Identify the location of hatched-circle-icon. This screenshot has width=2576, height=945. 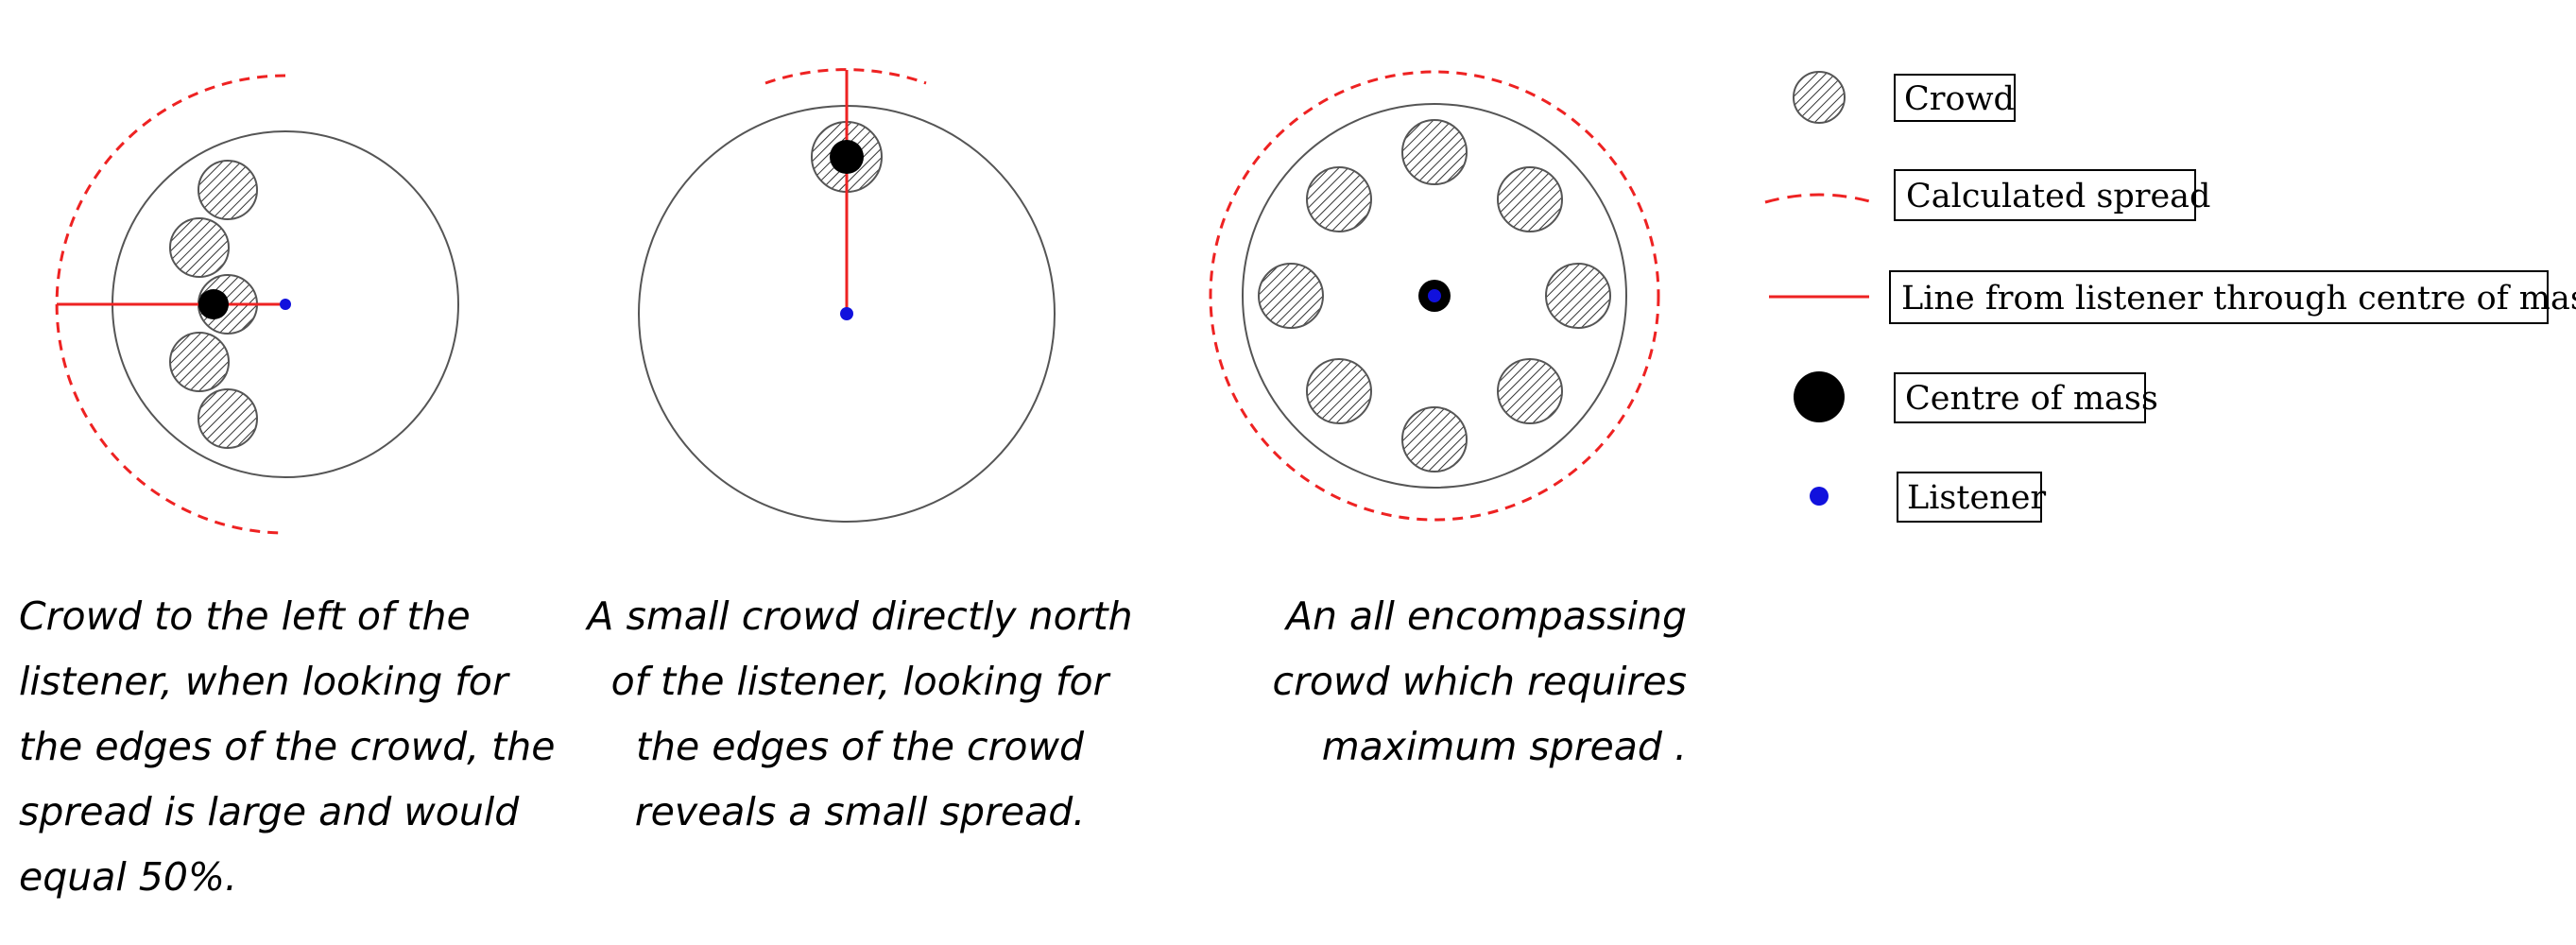
(1819, 97).